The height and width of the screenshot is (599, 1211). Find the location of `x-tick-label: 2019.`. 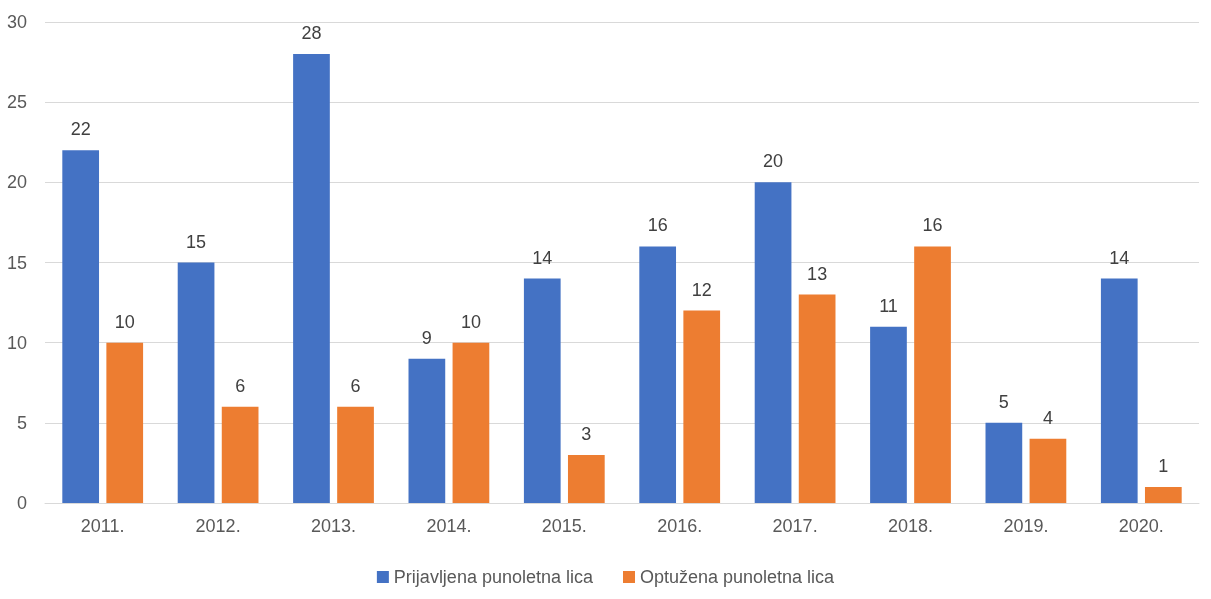

x-tick-label: 2019. is located at coordinates (1026, 526).